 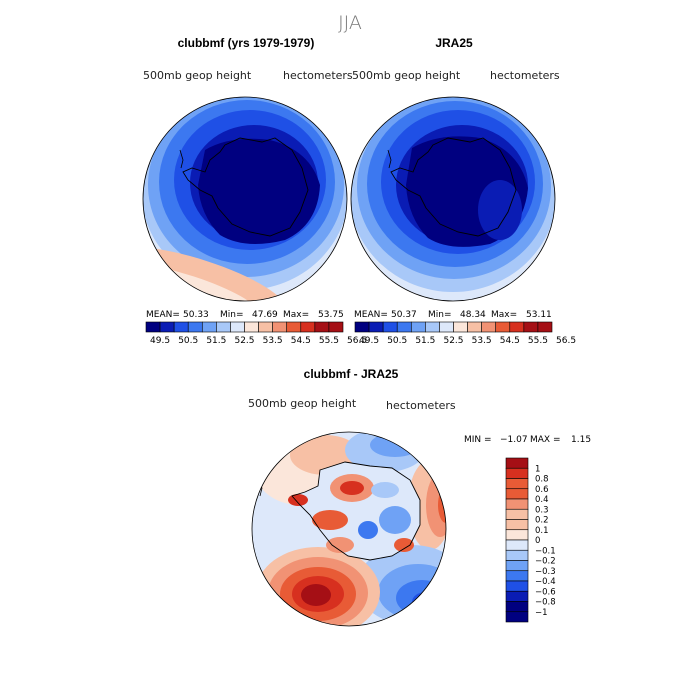 What do you see at coordinates (545, 562) in the screenshot?
I see `colorbar-tick-label: −0.2` at bounding box center [545, 562].